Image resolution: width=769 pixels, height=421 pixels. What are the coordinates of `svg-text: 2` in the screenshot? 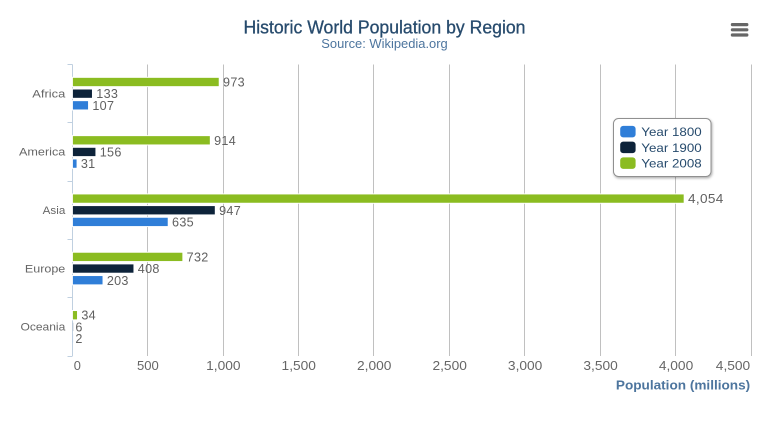 It's located at (78, 339).